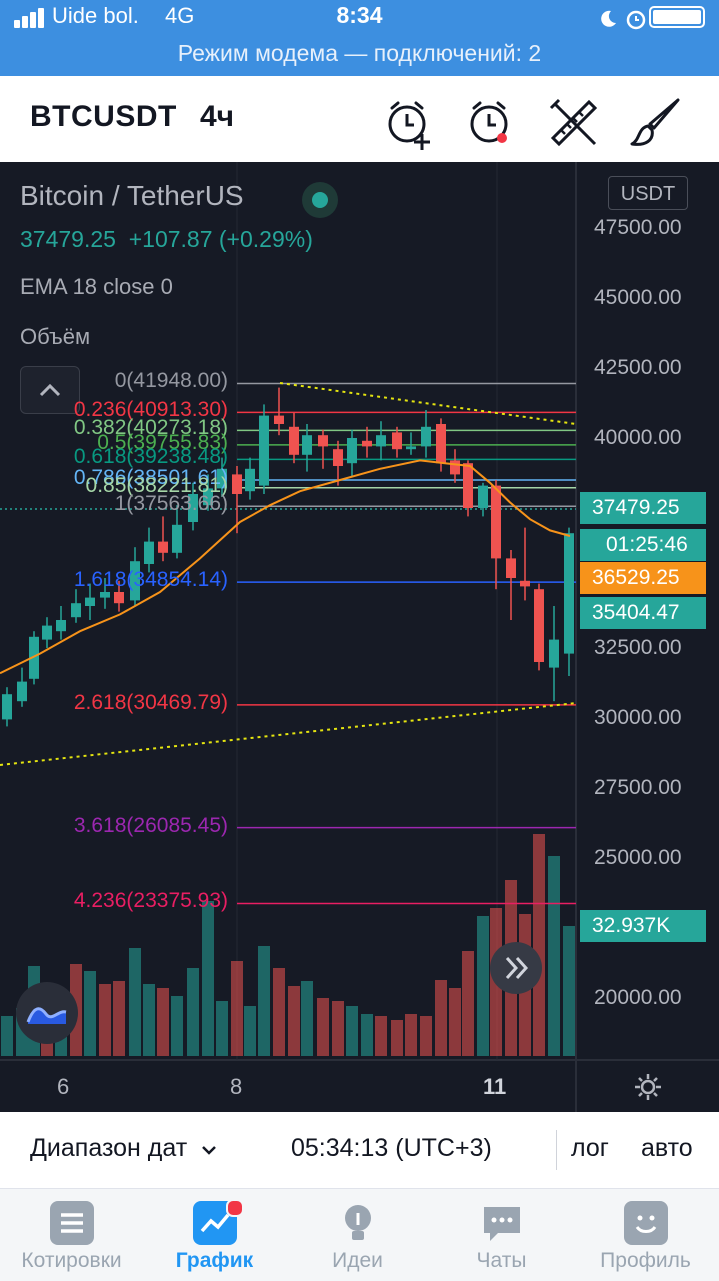  I want to click on price-label: 47500.00, so click(638, 227).